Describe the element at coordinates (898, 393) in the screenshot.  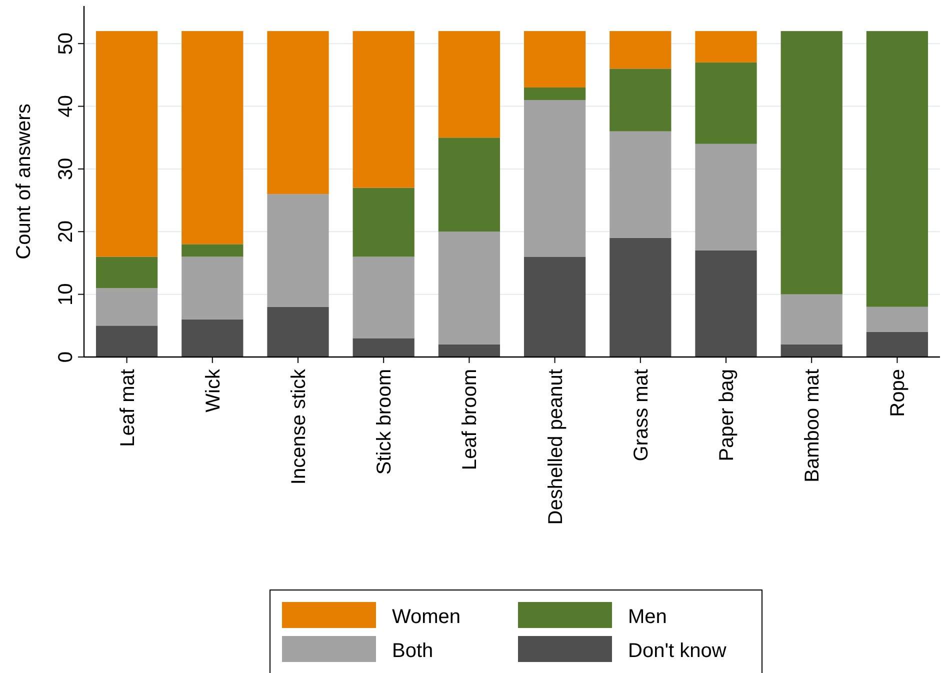
I see `x-tick-label: Rope` at that location.